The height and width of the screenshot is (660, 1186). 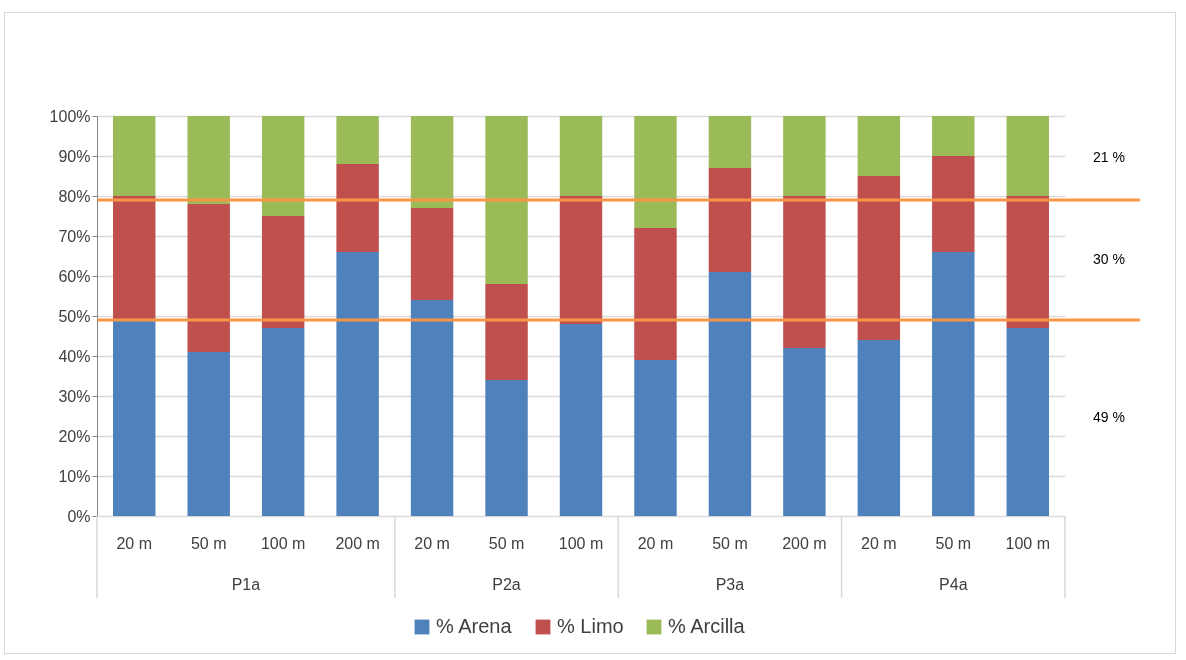 I want to click on y-tick-label: 60%, so click(x=74, y=276).